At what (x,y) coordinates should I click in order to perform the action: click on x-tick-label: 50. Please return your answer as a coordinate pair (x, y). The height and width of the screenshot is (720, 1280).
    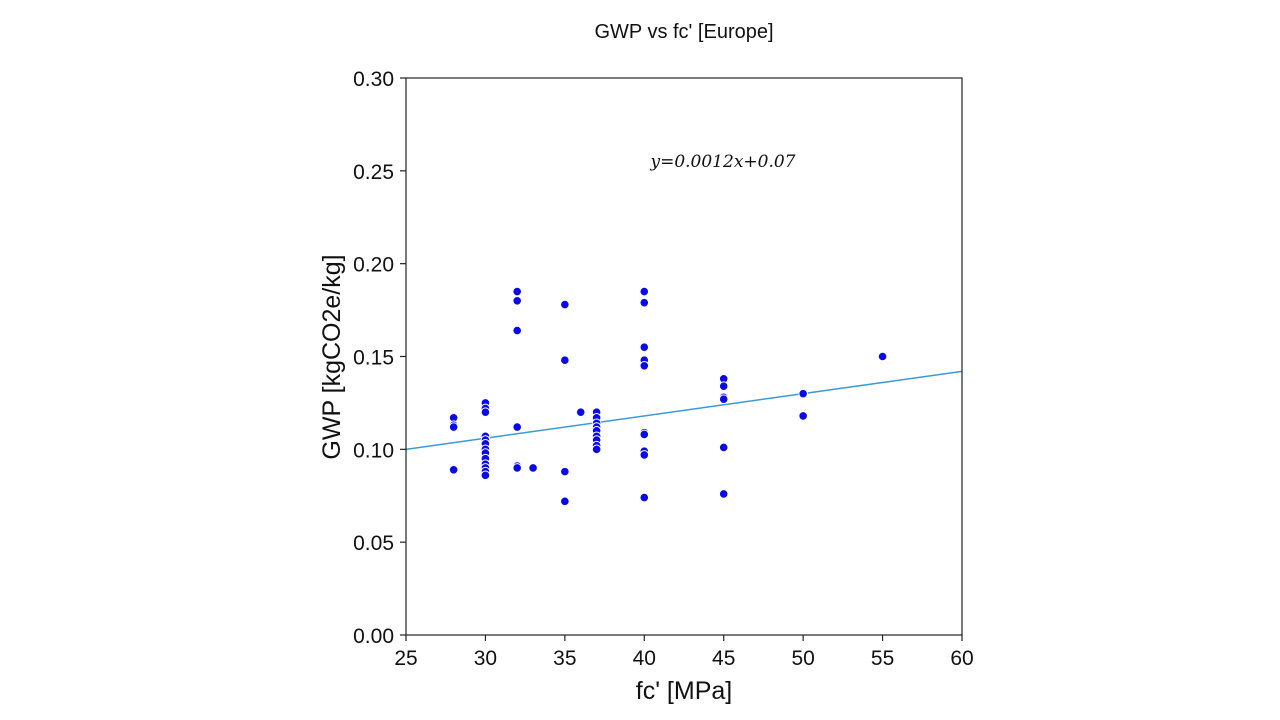
    Looking at the image, I should click on (802, 658).